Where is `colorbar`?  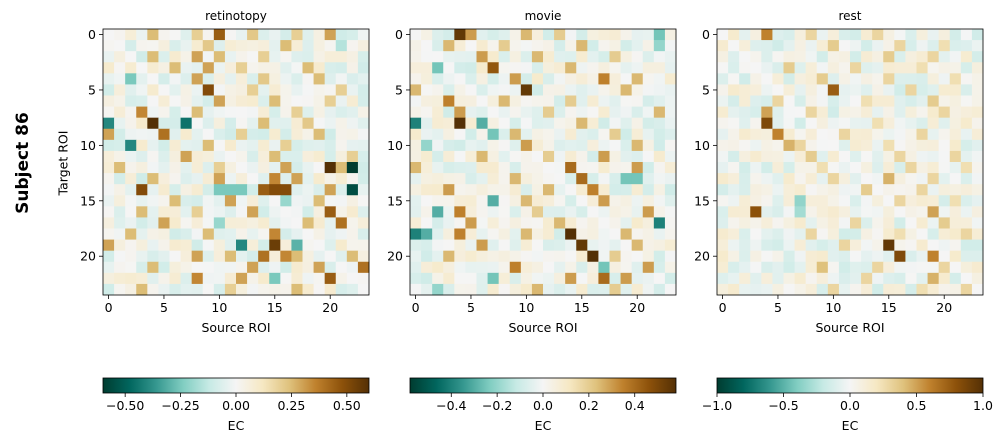 colorbar is located at coordinates (236, 385).